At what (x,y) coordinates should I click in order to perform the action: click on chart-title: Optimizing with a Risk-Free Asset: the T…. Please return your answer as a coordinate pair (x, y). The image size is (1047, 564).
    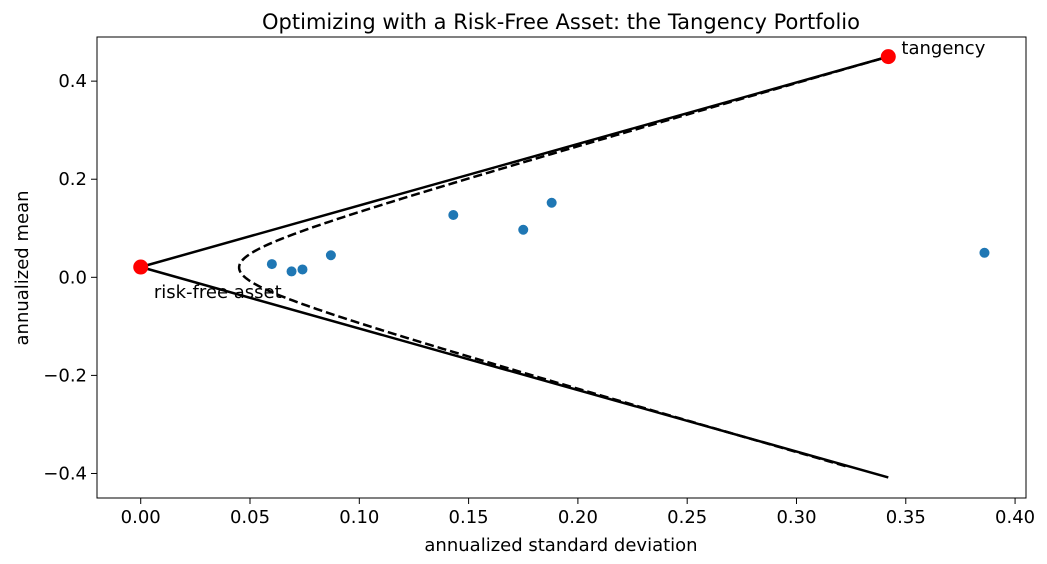
    Looking at the image, I should click on (561, 22).